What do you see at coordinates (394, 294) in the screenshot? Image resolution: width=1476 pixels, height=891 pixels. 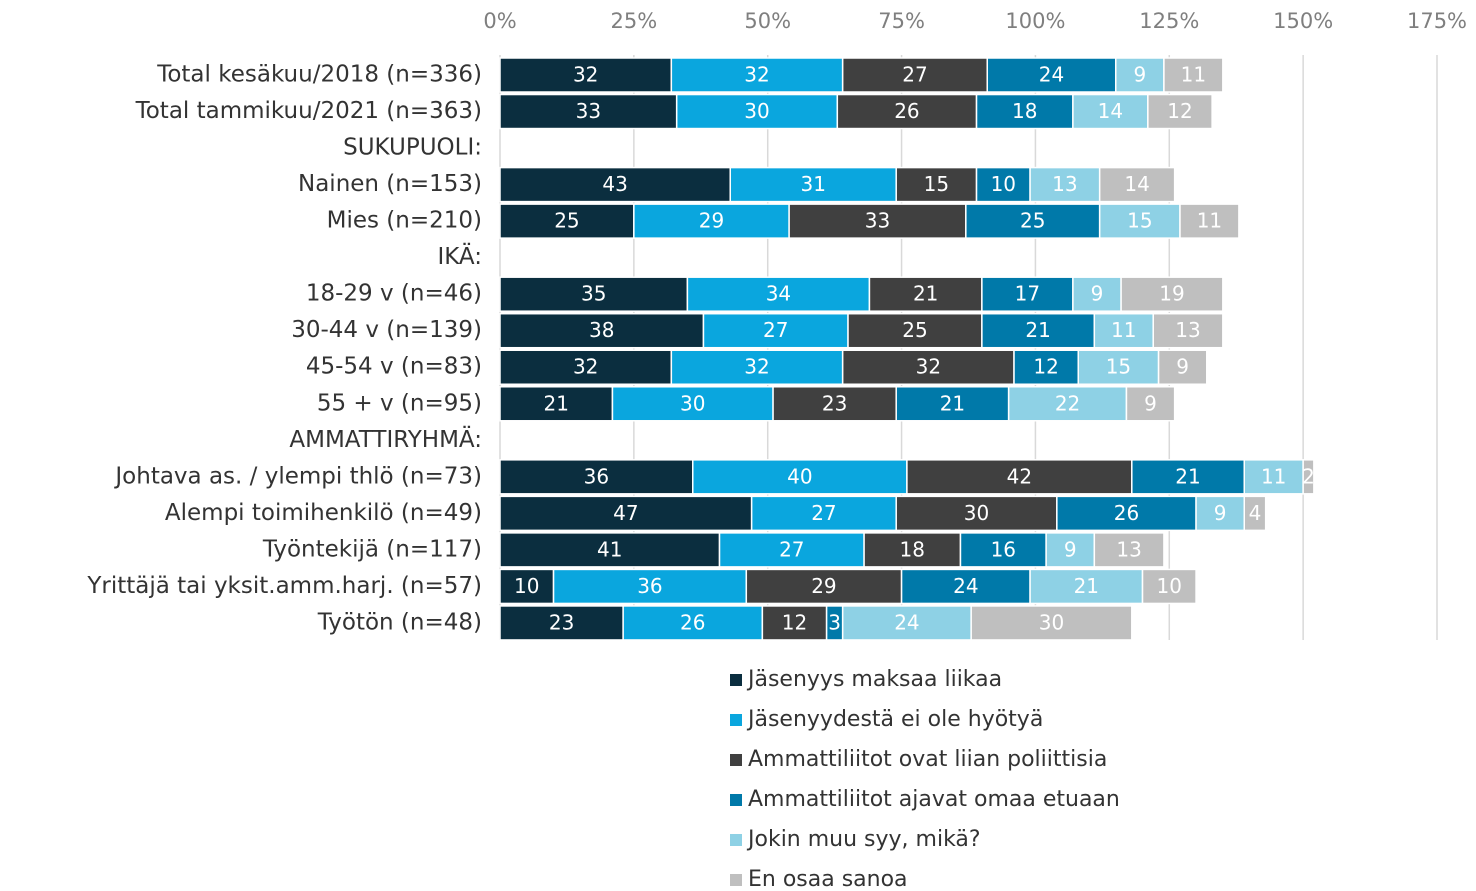 I see `y-tick-label: 18-29 v (n=46)` at bounding box center [394, 294].